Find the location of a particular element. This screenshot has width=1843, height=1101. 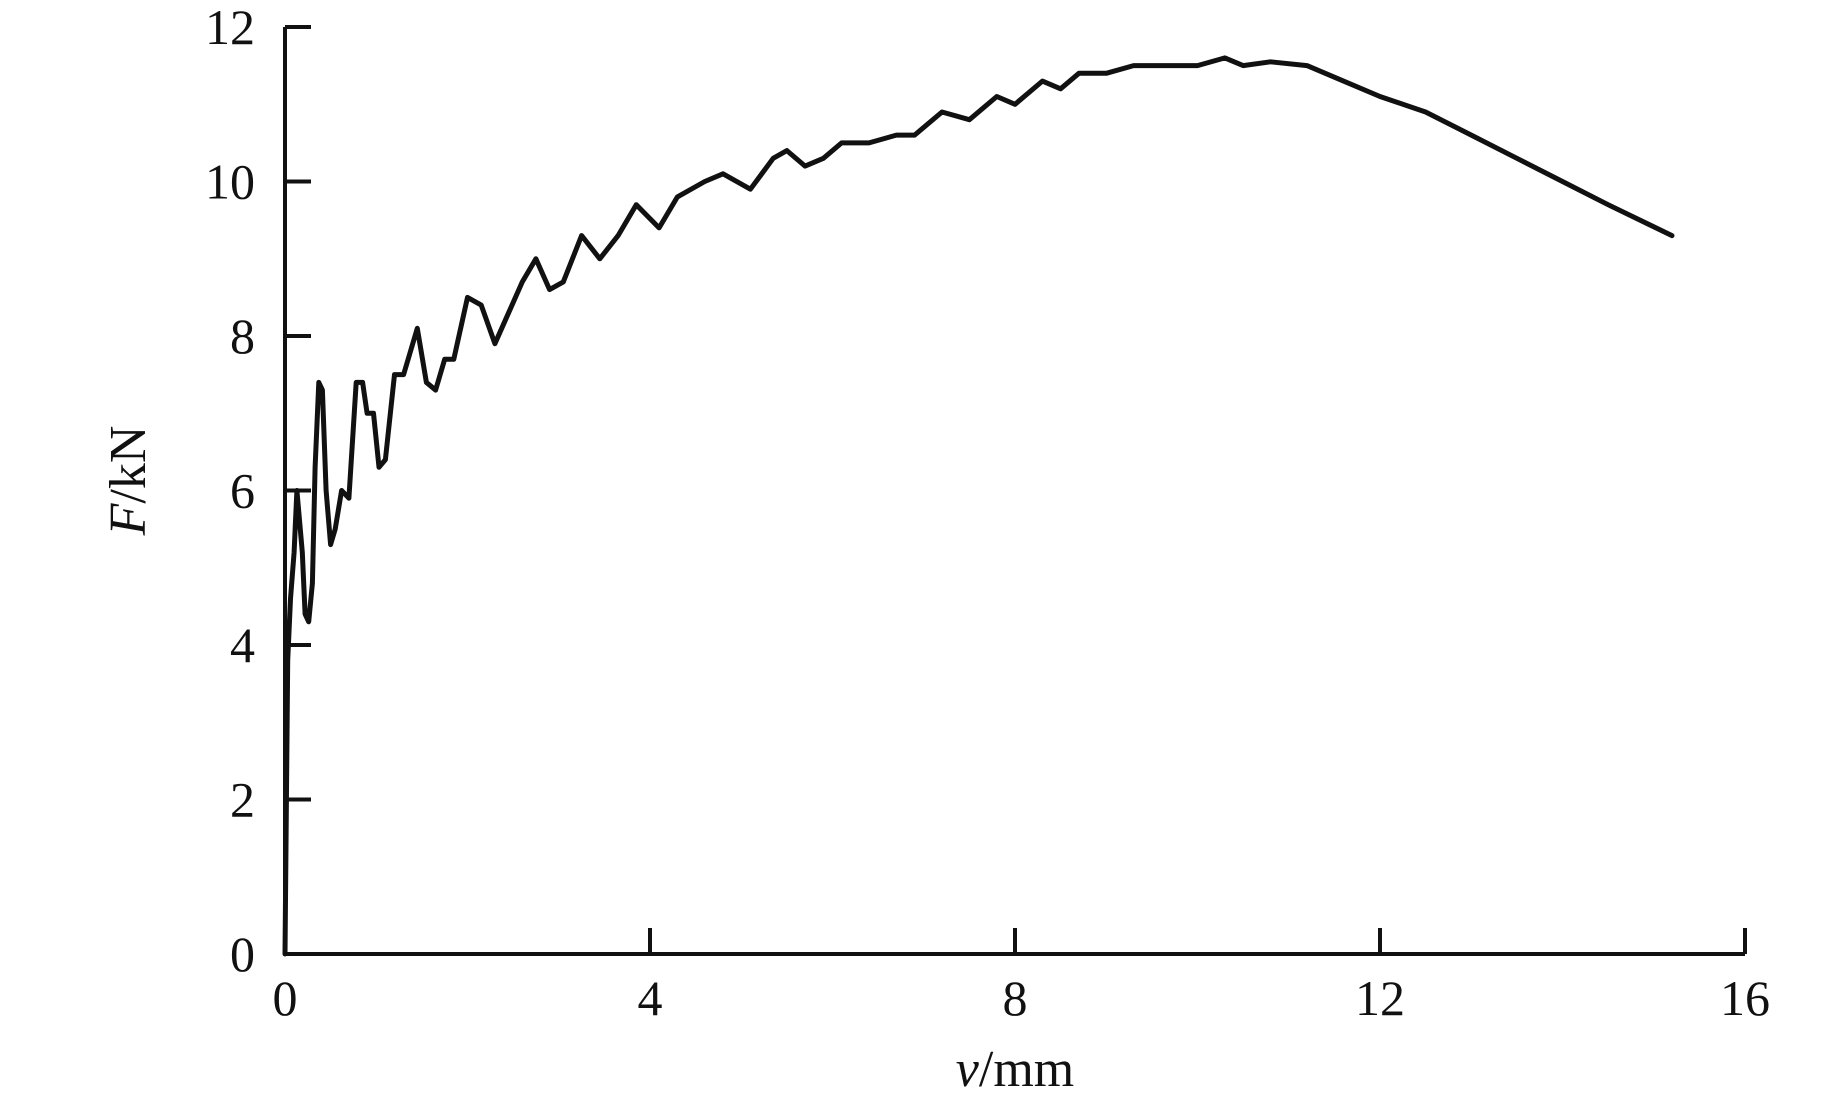

x-axis-title: v/mm is located at coordinates (1015, 1069).